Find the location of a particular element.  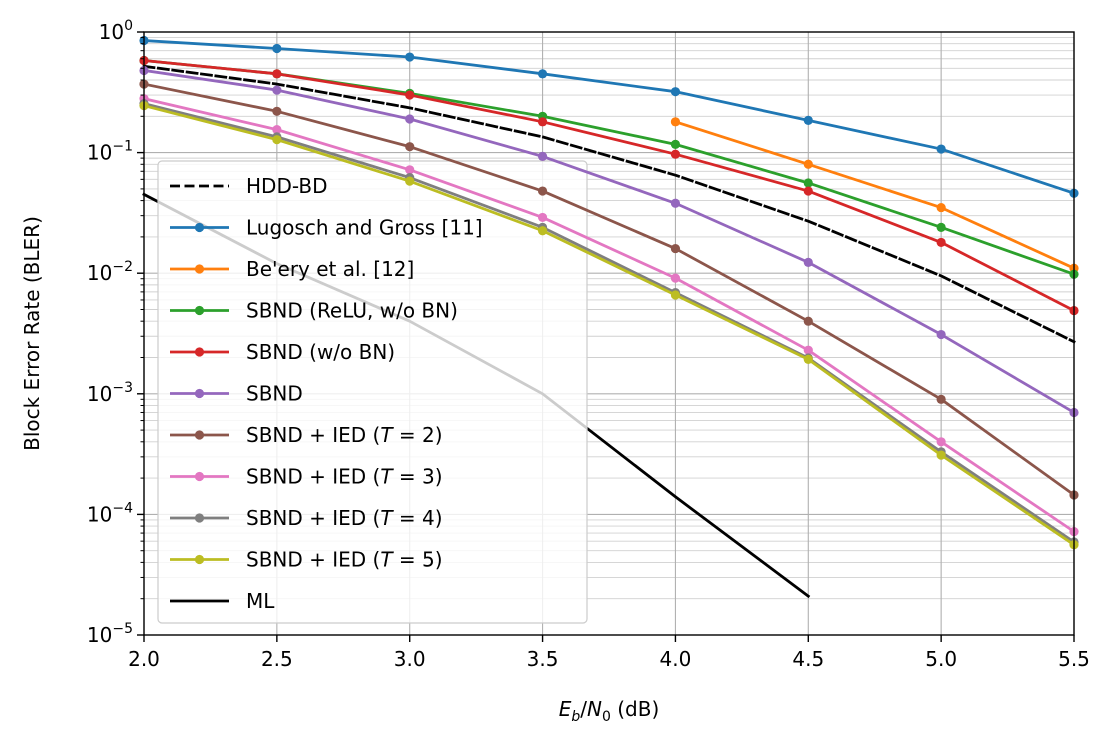

y-tick-label: 10⁻⁴ is located at coordinates (110, 513).